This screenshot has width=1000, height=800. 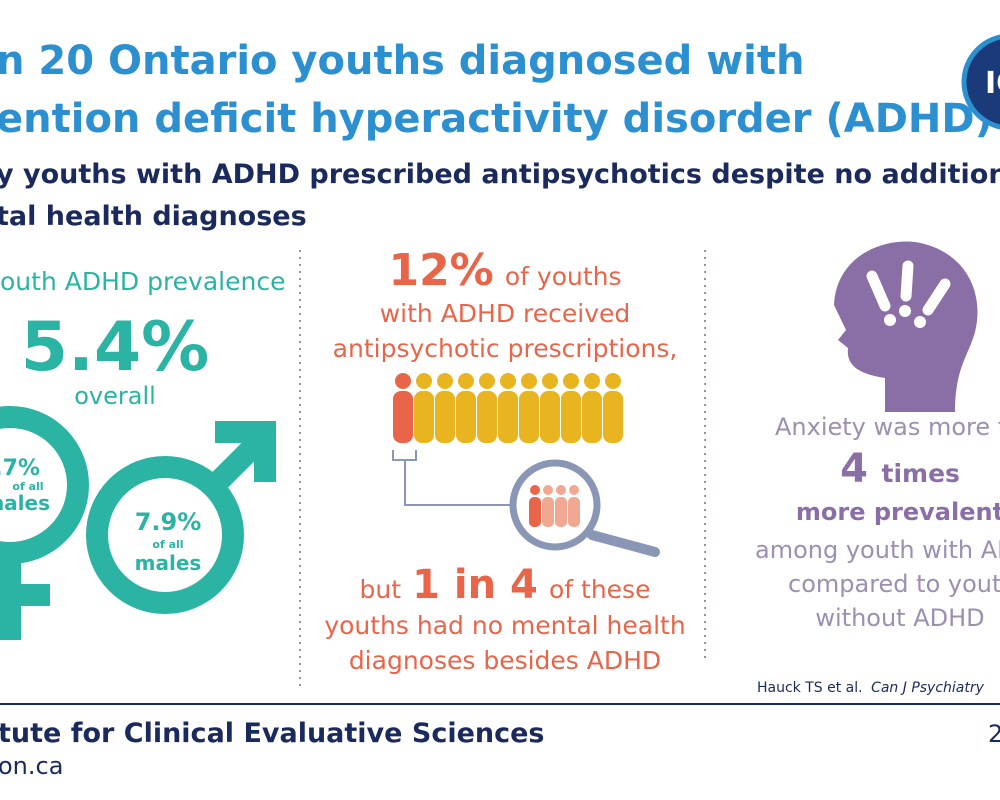 What do you see at coordinates (167, 544) in the screenshot?
I see `male-of: of all` at bounding box center [167, 544].